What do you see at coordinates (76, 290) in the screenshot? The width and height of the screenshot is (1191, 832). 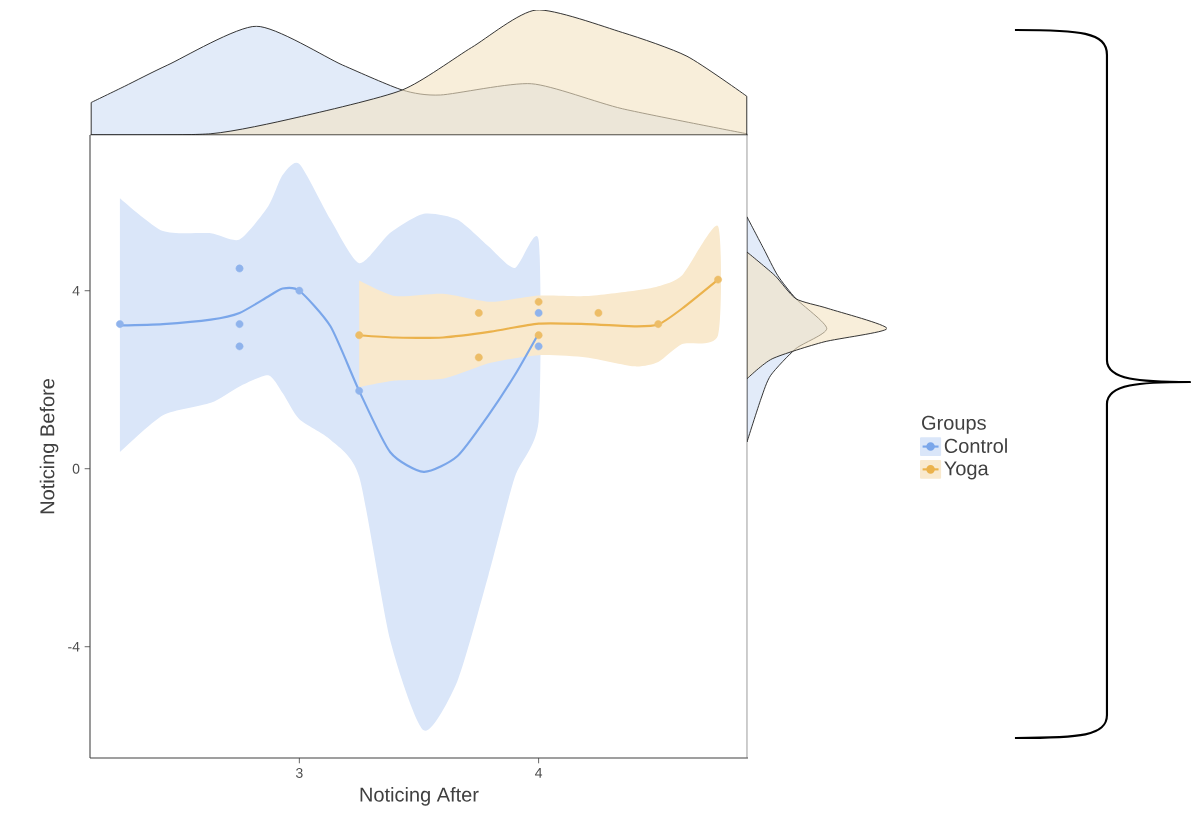 I see `y-tick-label: 4` at bounding box center [76, 290].